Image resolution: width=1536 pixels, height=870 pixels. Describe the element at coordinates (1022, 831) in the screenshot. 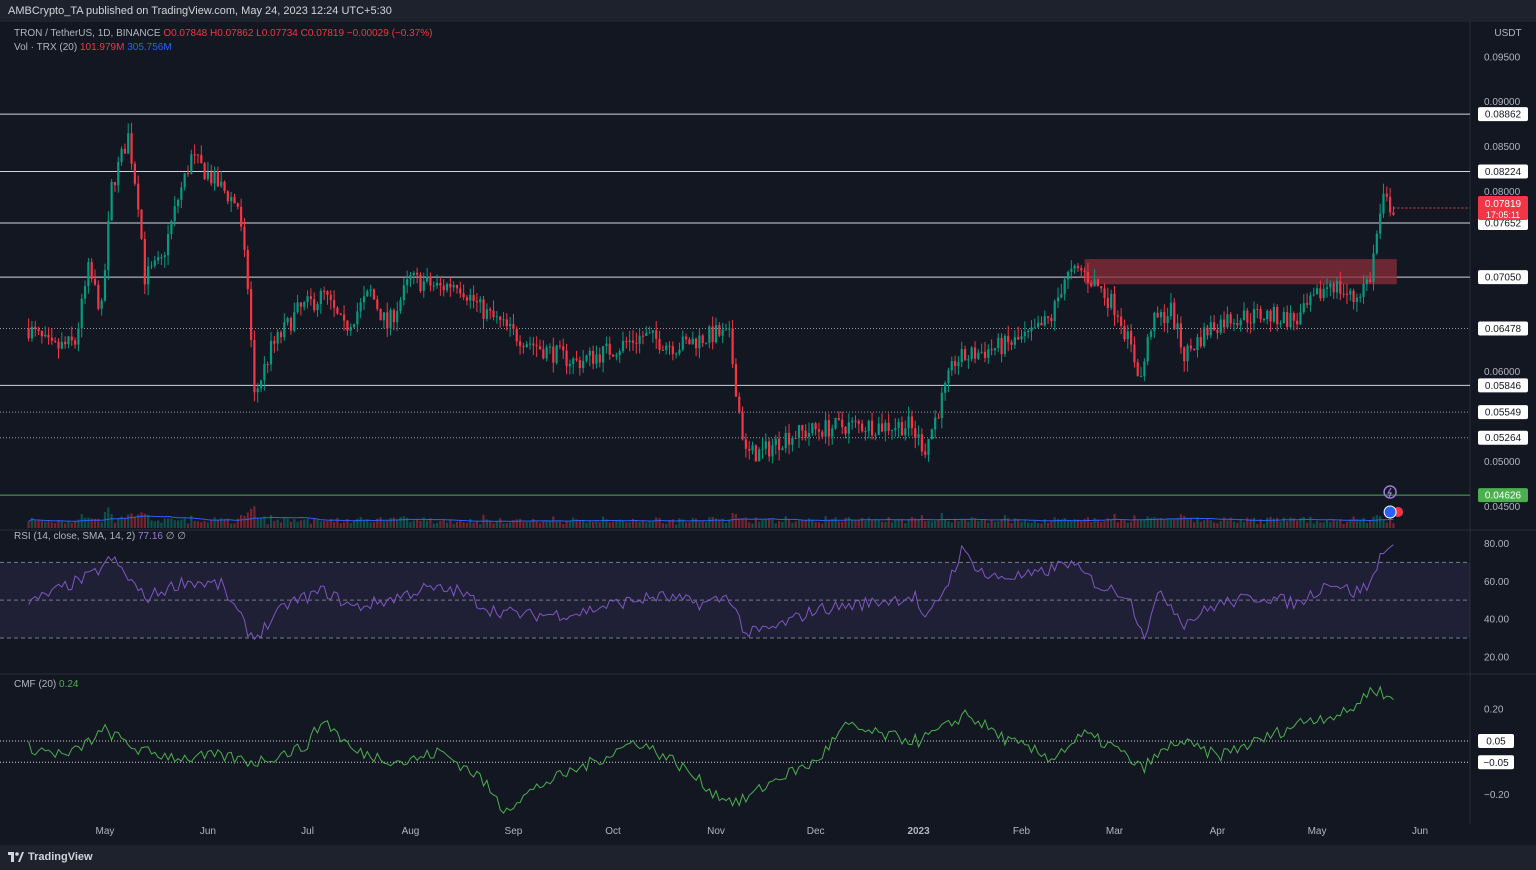

I see `x-tick-label: Feb` at that location.